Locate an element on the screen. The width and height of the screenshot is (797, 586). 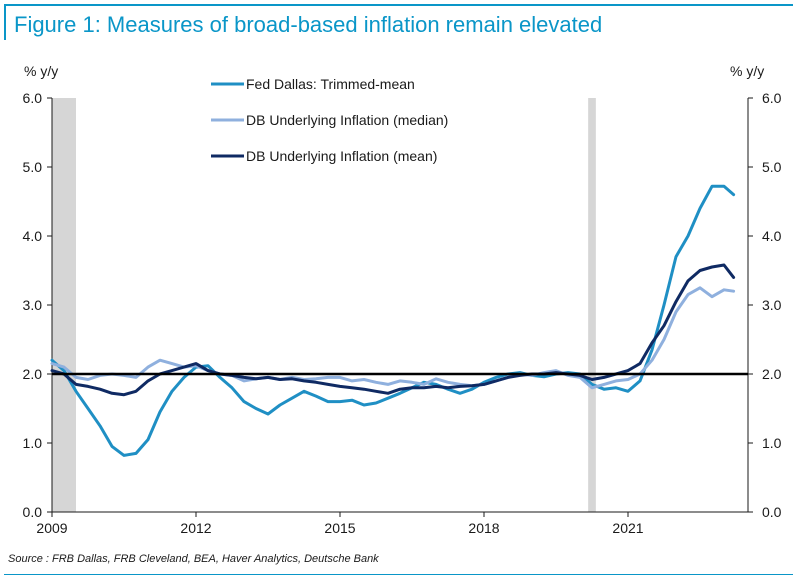
title-frame-top is located at coordinates (398, 5).